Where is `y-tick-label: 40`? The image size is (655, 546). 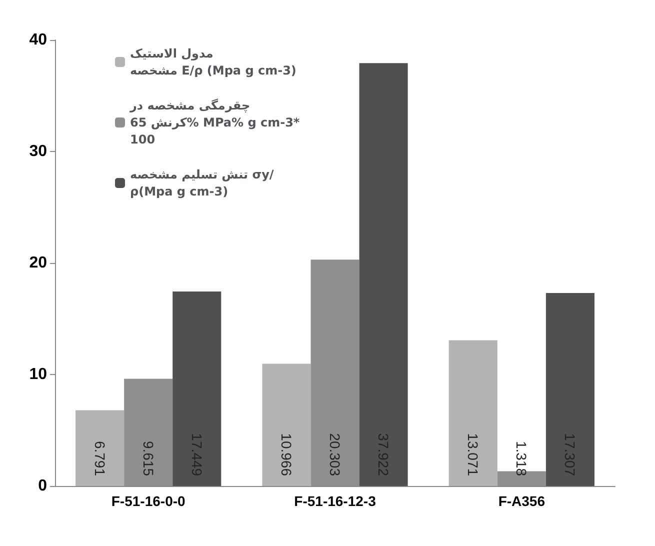
y-tick-label: 40 is located at coordinates (38, 40).